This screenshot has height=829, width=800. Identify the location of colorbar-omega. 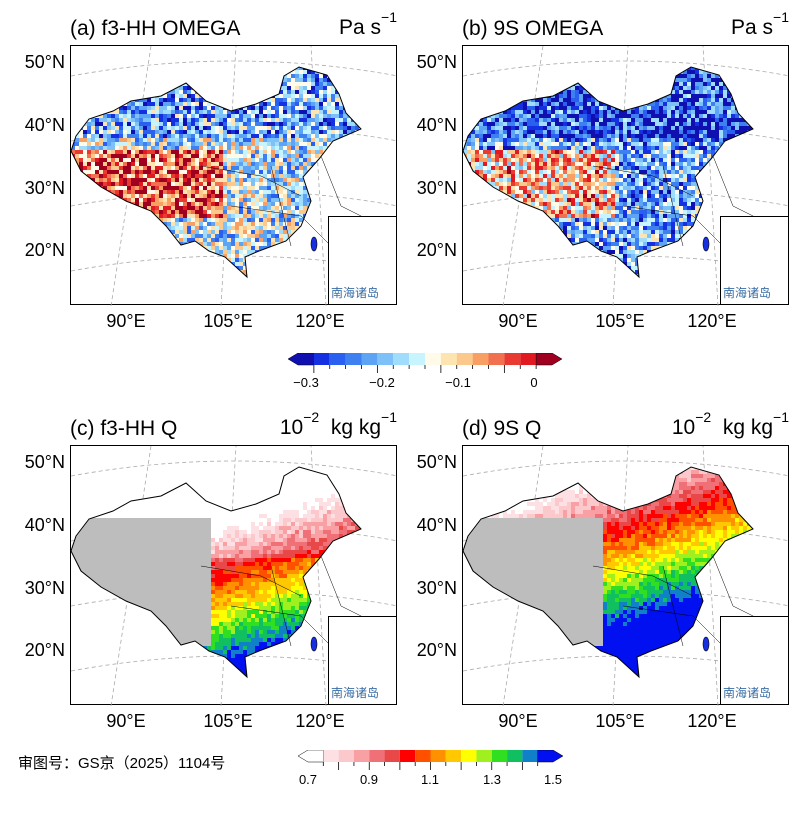
(425, 363).